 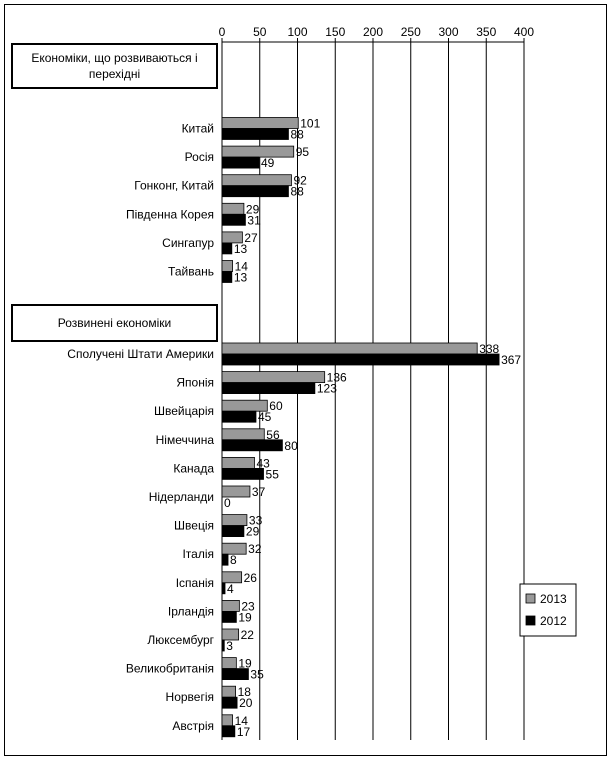 What do you see at coordinates (245, 692) in the screenshot?
I see `data-label: 18` at bounding box center [245, 692].